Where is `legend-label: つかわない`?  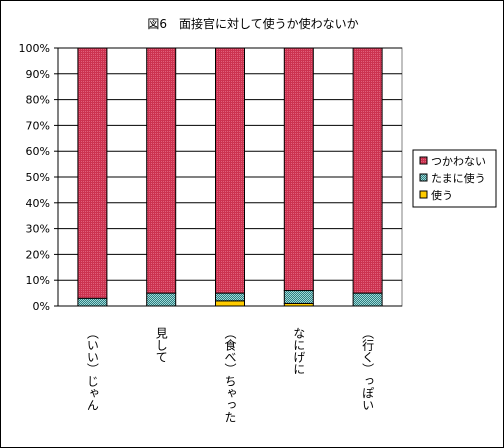 legend-label: つかわない is located at coordinates (458, 161).